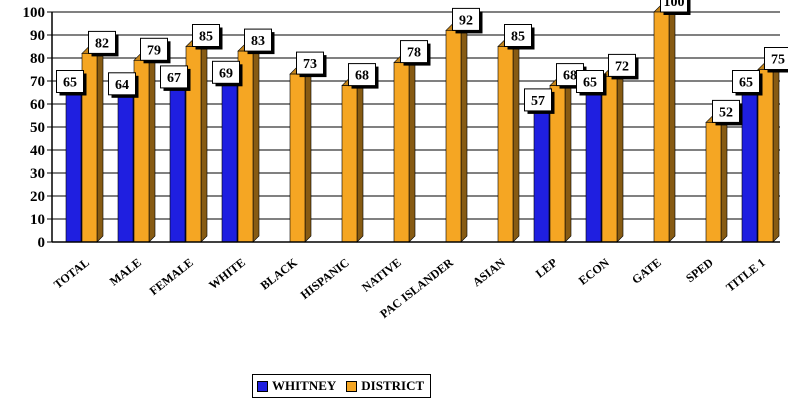 The image size is (788, 404). What do you see at coordinates (37, 197) in the screenshot?
I see `y-tick-label: 20` at bounding box center [37, 197].